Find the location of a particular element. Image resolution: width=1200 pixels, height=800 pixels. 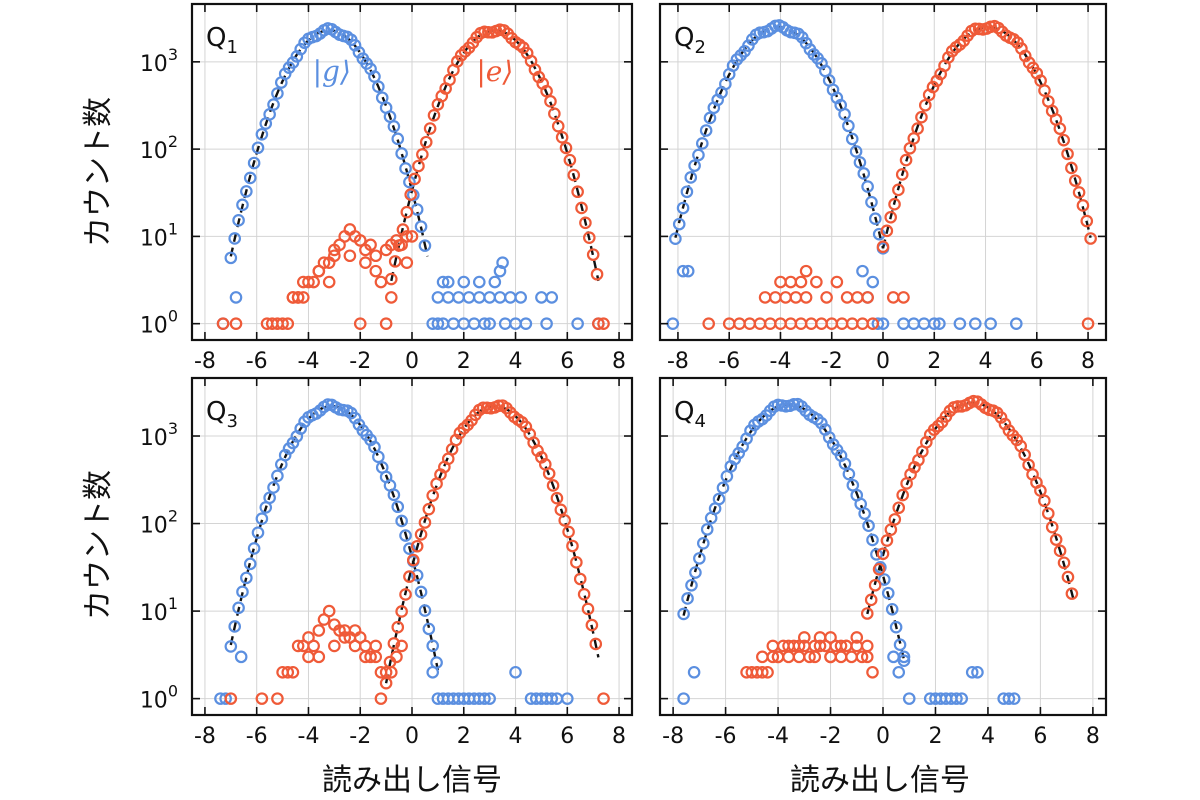

fit-curve-e is located at coordinates (986, 137).